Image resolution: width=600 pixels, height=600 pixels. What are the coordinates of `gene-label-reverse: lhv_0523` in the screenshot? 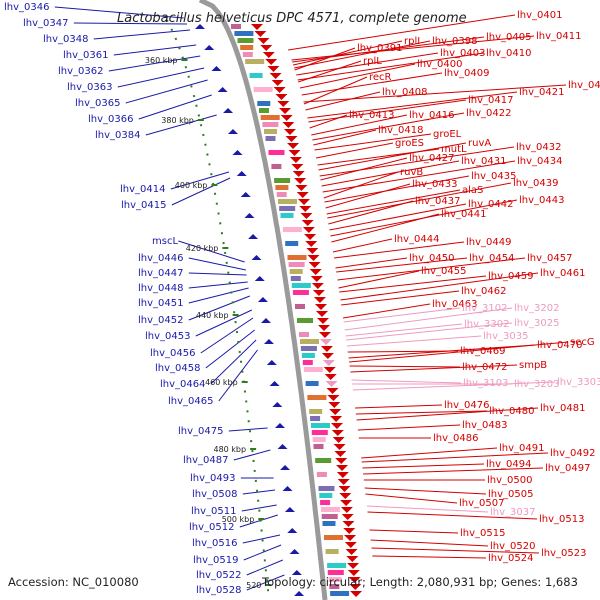 It's located at (563, 553).